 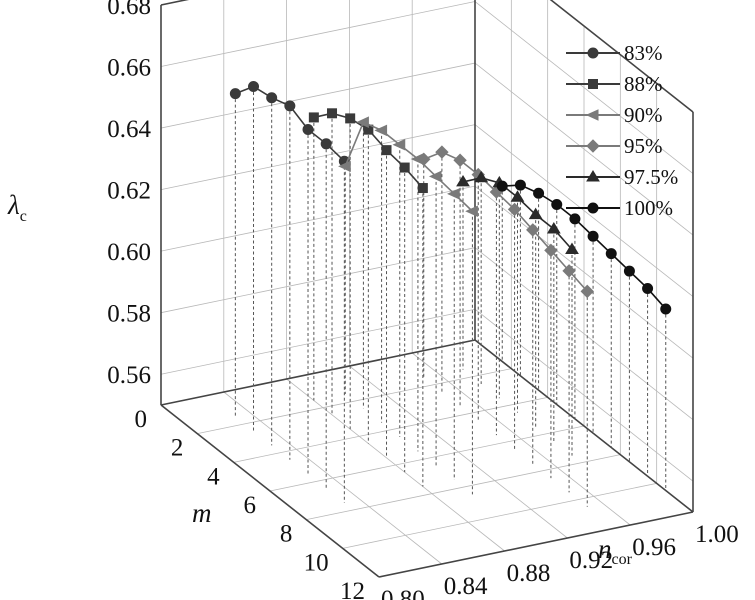 I want to click on n-tick-label: 1.00, so click(x=717, y=534).